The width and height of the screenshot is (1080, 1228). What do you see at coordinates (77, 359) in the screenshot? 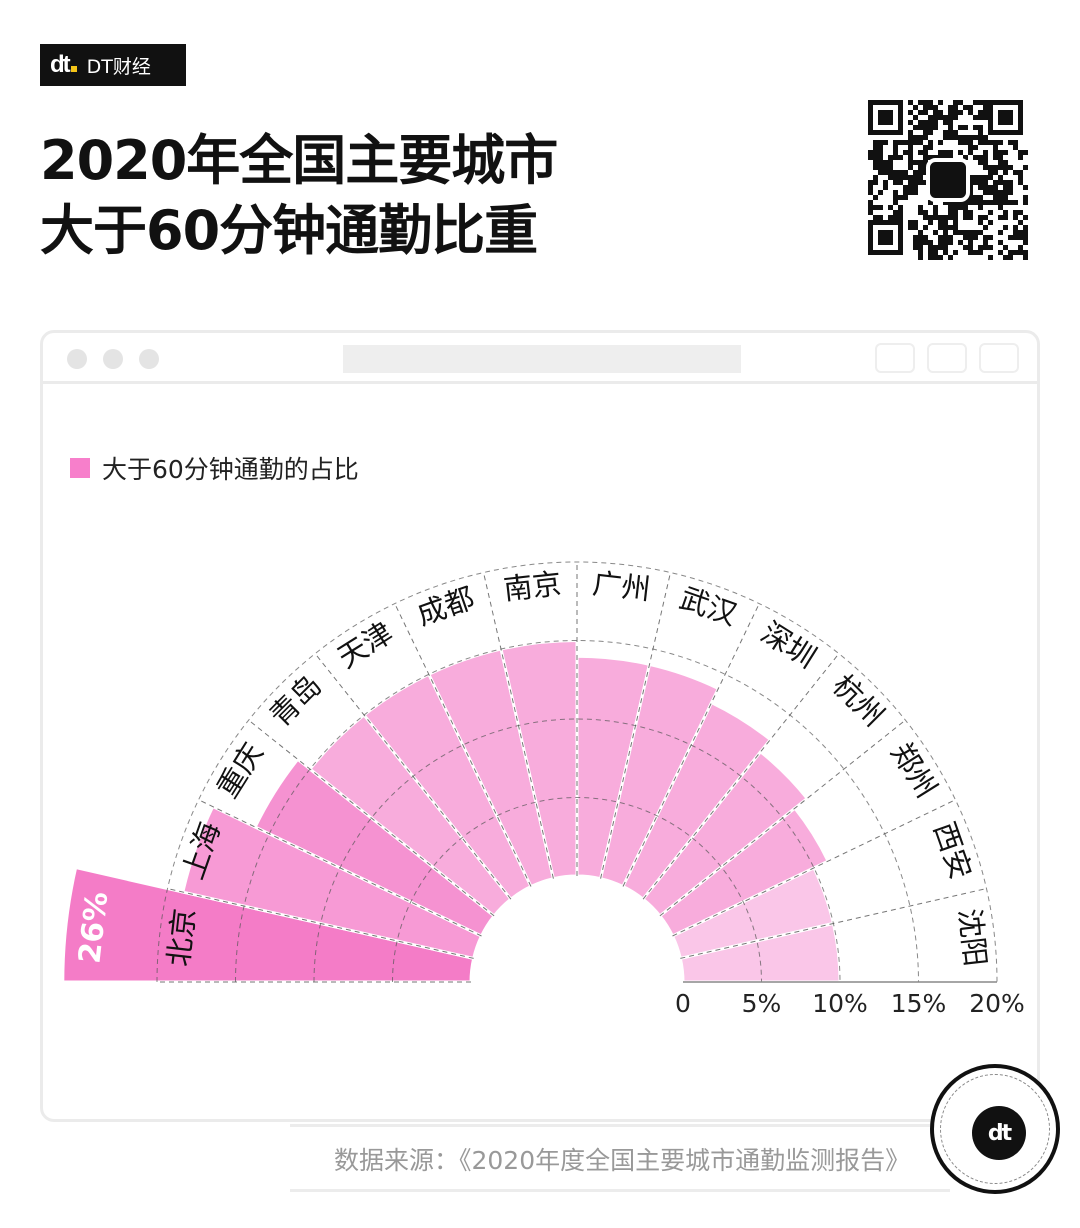
I see `close-icon` at bounding box center [77, 359].